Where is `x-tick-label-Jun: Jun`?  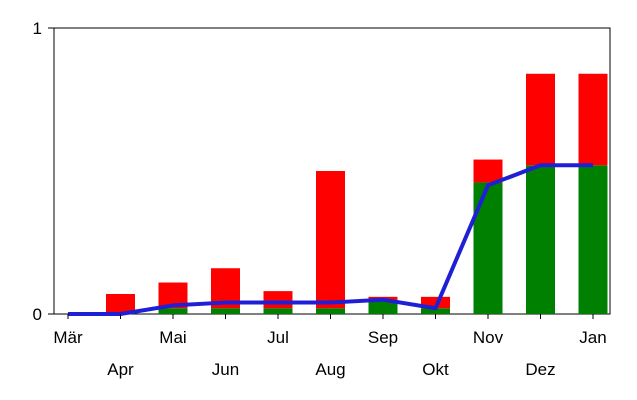 x-tick-label-Jun: Jun is located at coordinates (225, 369).